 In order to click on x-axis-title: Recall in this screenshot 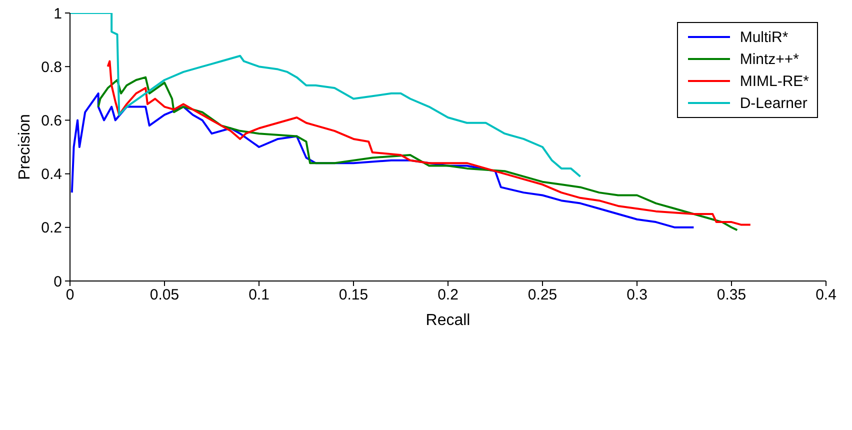, I will do `click(448, 320)`.